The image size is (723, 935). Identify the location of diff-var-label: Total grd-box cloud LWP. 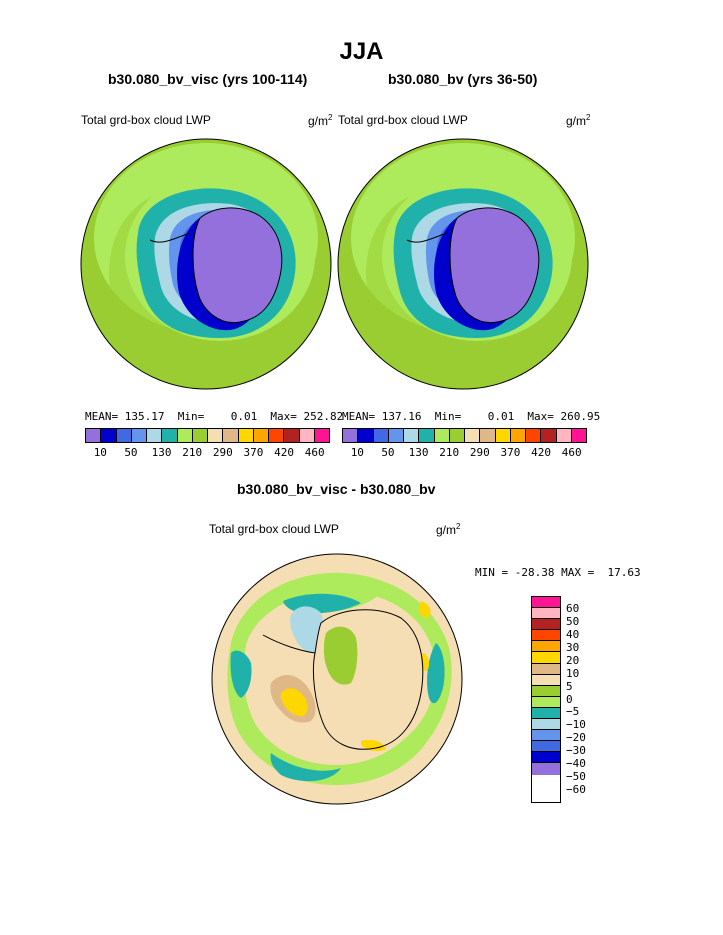
(274, 529).